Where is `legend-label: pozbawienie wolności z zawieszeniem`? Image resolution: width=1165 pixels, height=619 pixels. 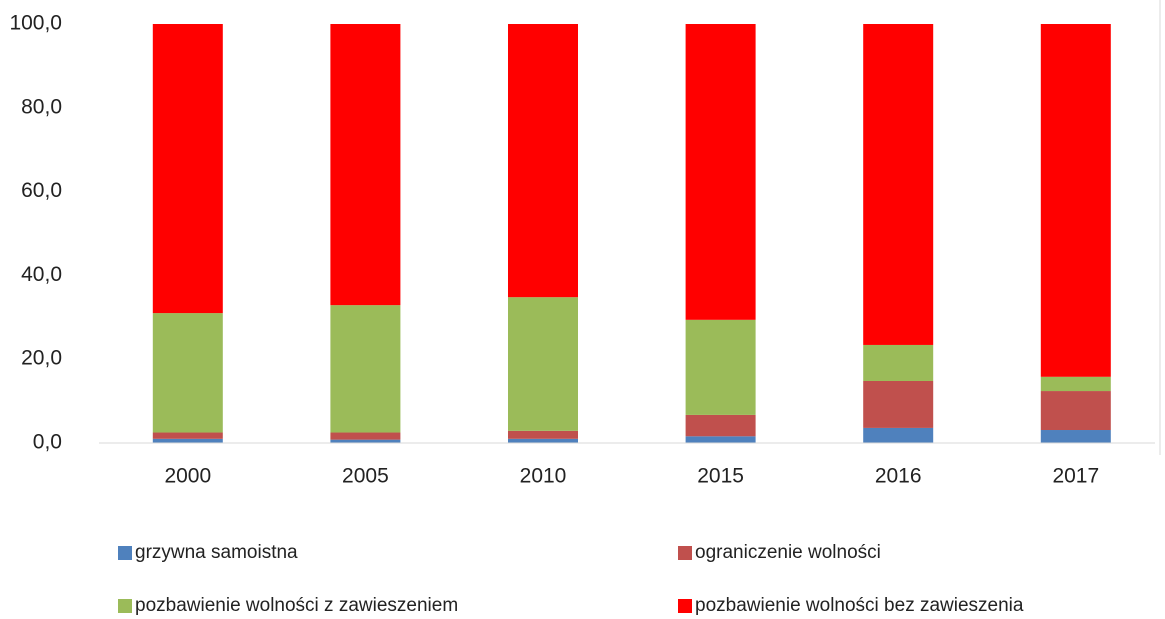 legend-label: pozbawienie wolności z zawieszeniem is located at coordinates (296, 605).